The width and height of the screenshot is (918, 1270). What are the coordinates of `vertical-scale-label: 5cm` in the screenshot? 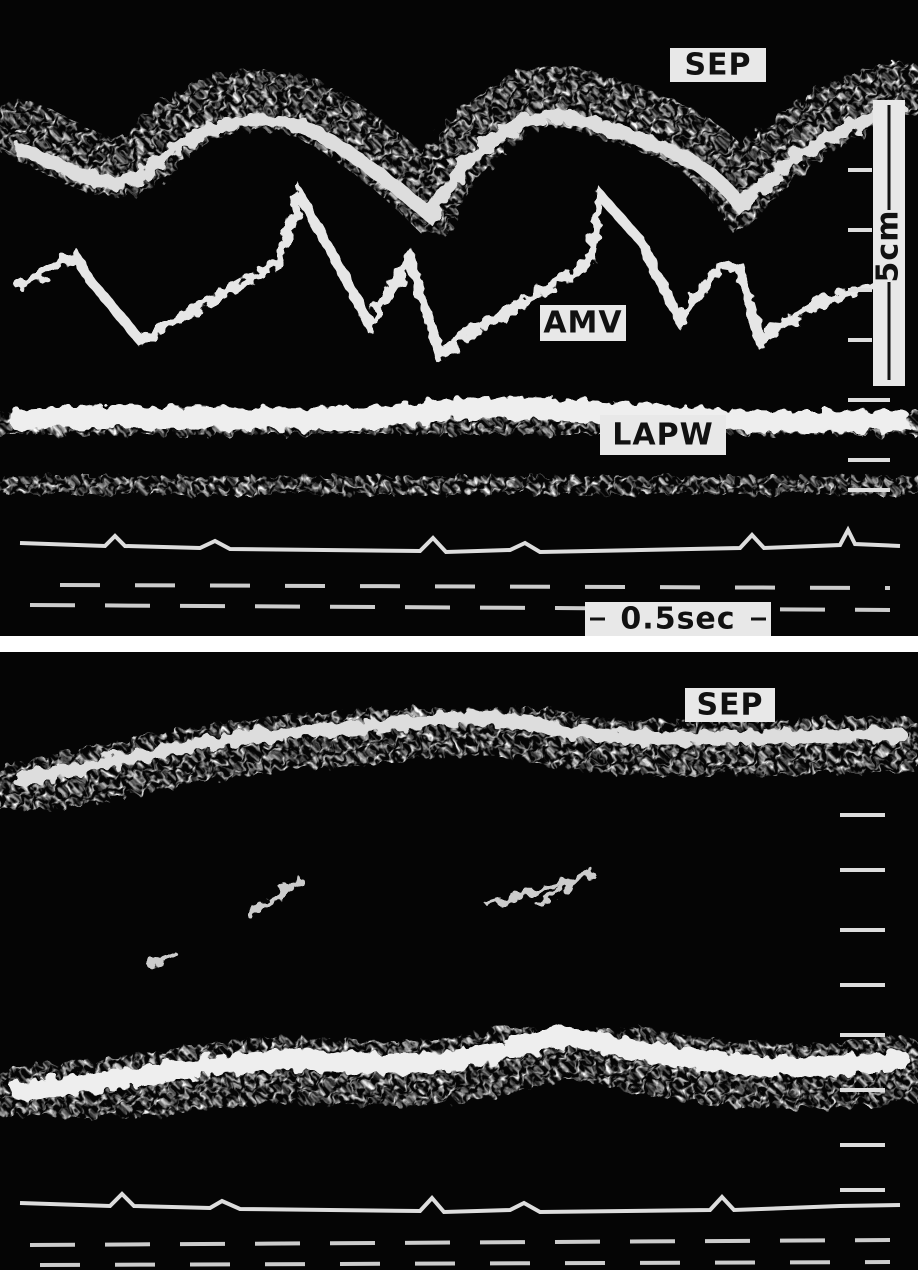 It's located at (888, 246).